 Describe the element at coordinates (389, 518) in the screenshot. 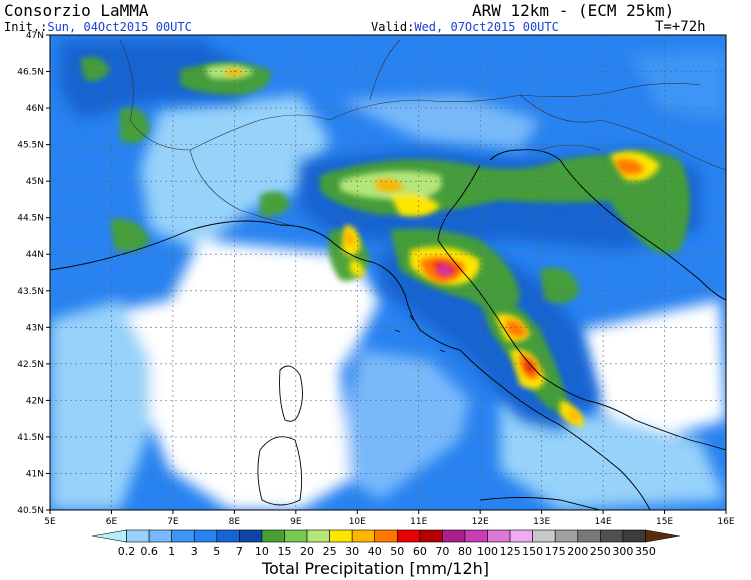

I see `longitude-ticks: 5E 6E 7E 8E 9E 10E 11E 12E 13E 14E 15E 16E` at that location.